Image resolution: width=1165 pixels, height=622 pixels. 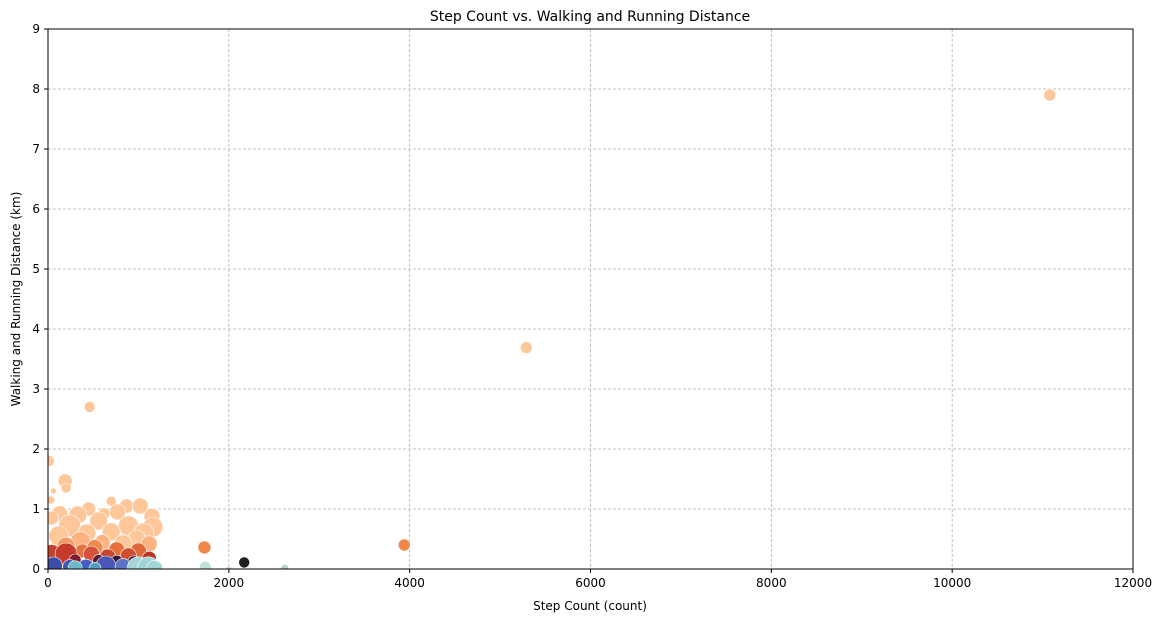 I want to click on y-tick-label: 7, so click(x=36, y=149).